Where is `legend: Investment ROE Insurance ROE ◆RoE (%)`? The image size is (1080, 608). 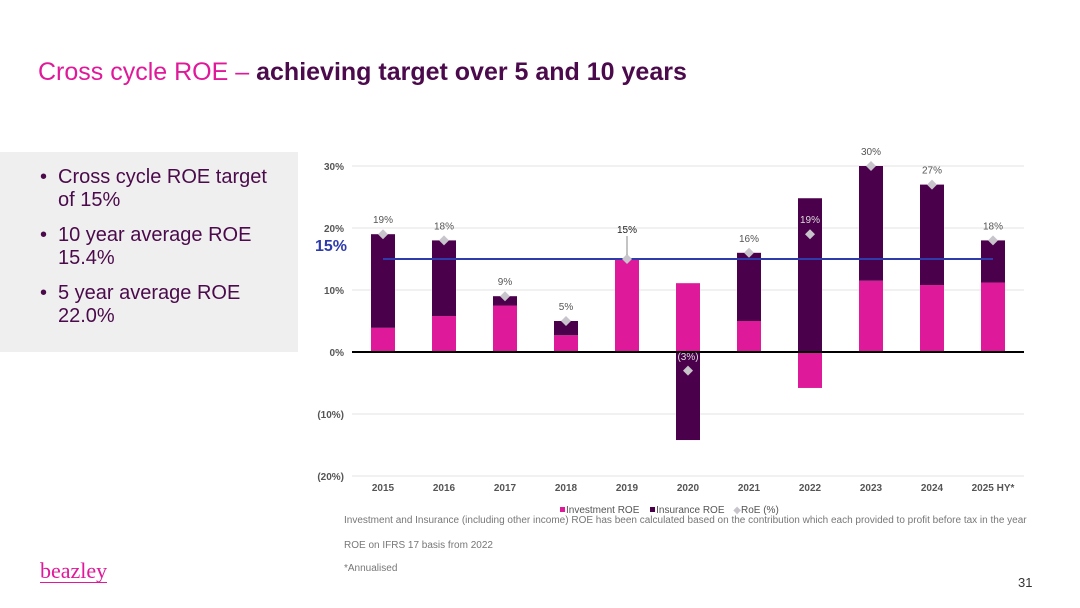 legend: Investment ROE Insurance ROE ◆RoE (%) is located at coordinates (669, 510).